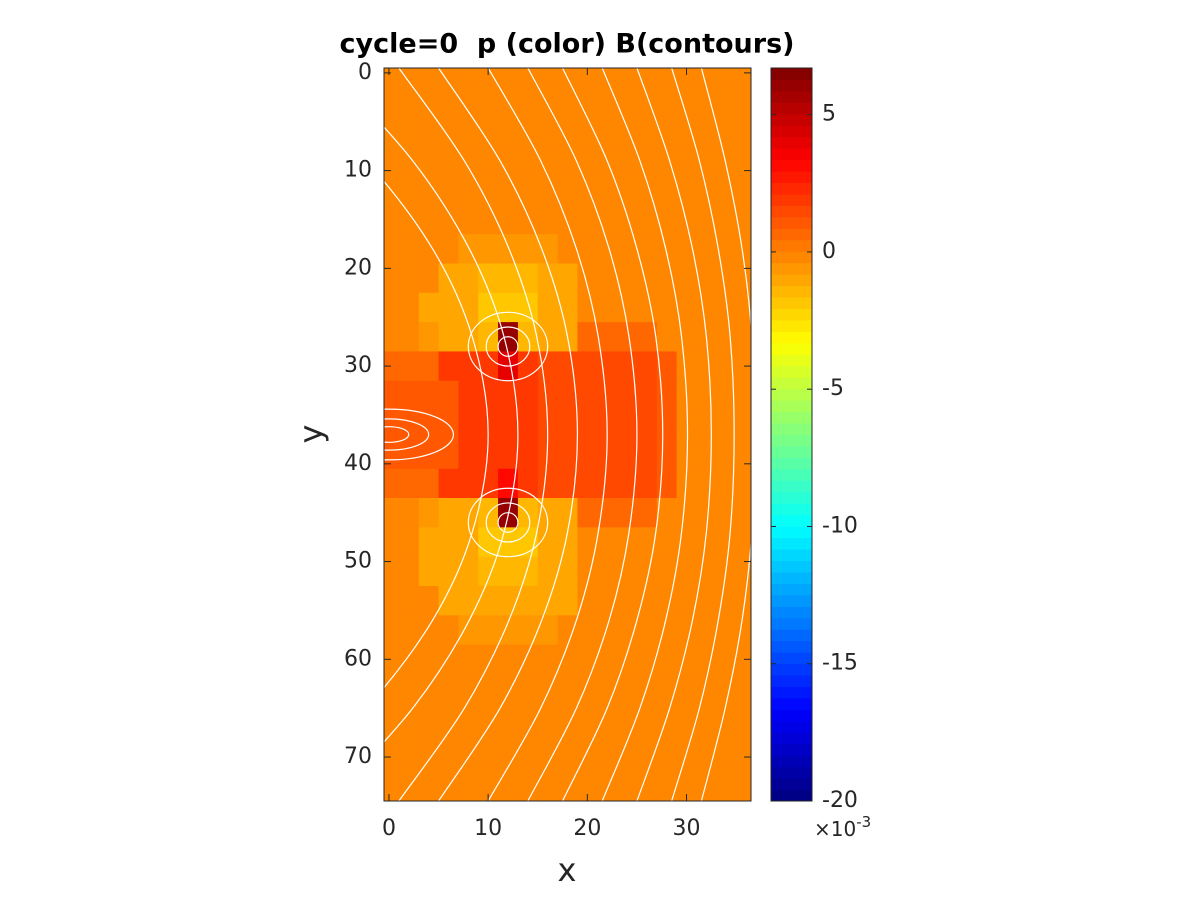 This screenshot has width=1200, height=900. Describe the element at coordinates (358, 170) in the screenshot. I see `y-tick-label: 10` at that location.